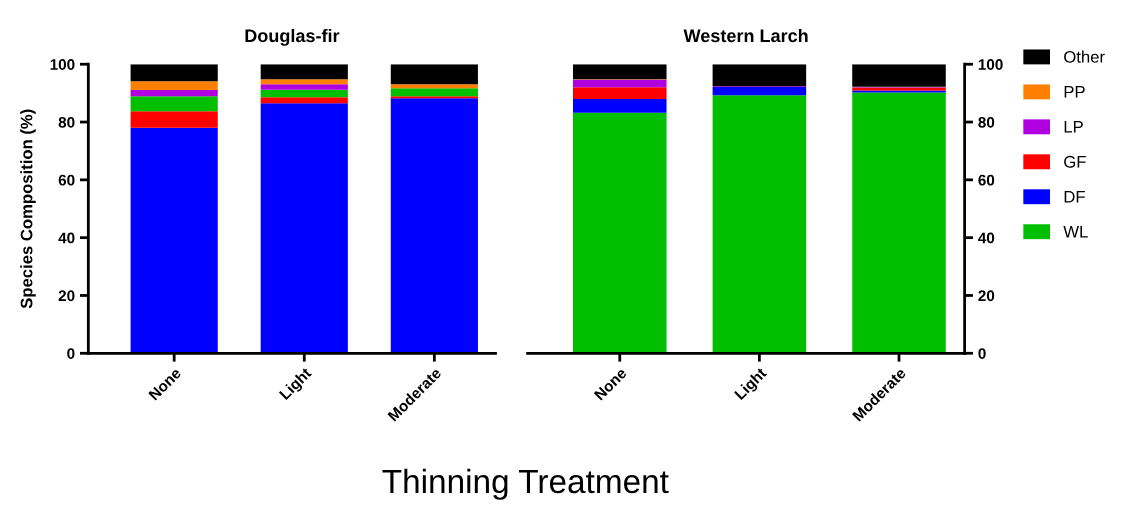 The width and height of the screenshot is (1147, 518). I want to click on chart-title: Douglas-fir, so click(292, 37).